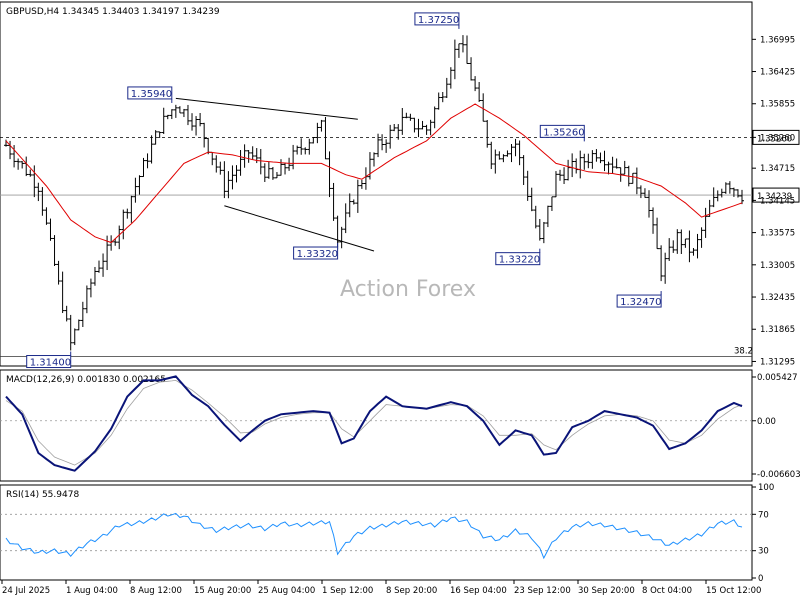 Image resolution: width=800 pixels, height=600 pixels. What do you see at coordinates (120, 12) in the screenshot?
I see `ohlc-high: 1.34403` at bounding box center [120, 12].